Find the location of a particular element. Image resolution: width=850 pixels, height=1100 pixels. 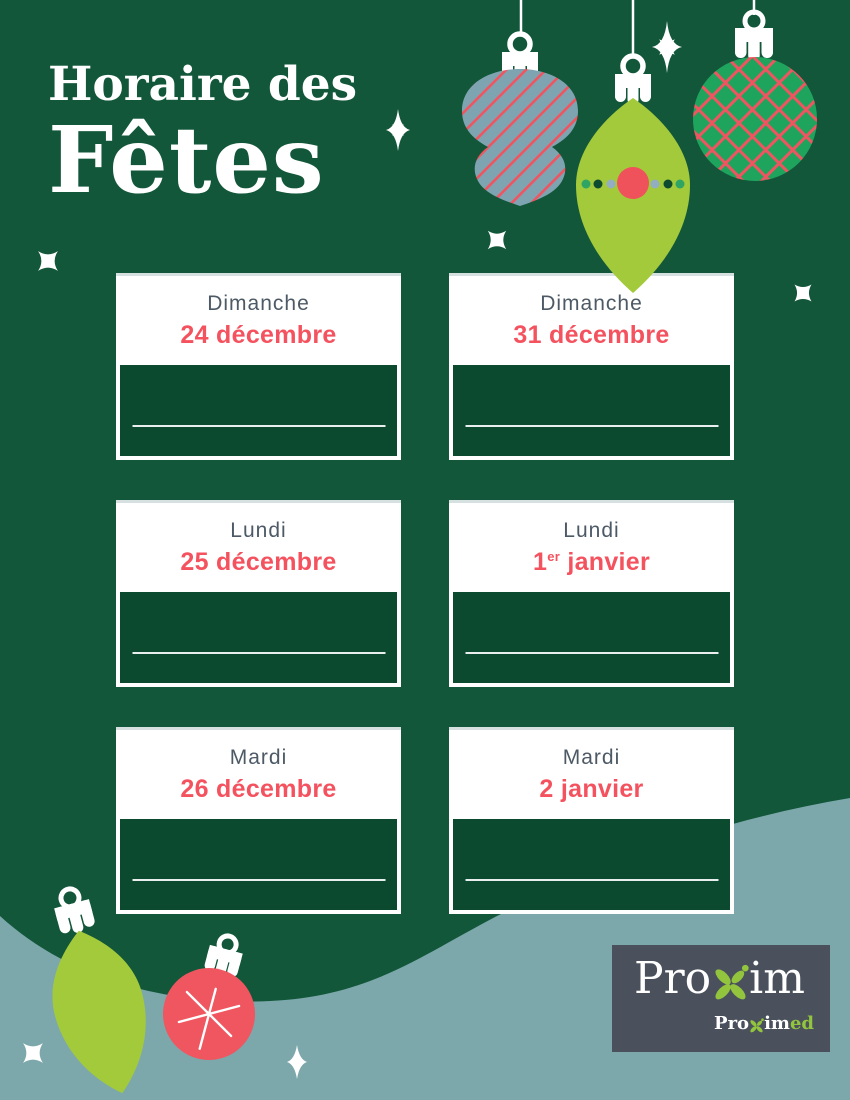

proximed-logo: Pro im ed is located at coordinates (764, 1023).